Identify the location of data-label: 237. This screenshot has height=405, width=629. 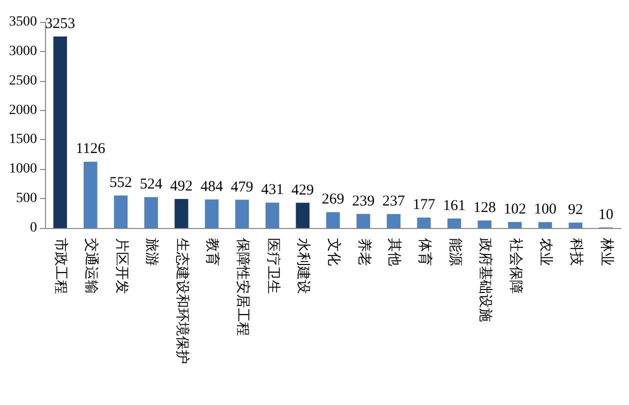
(394, 202).